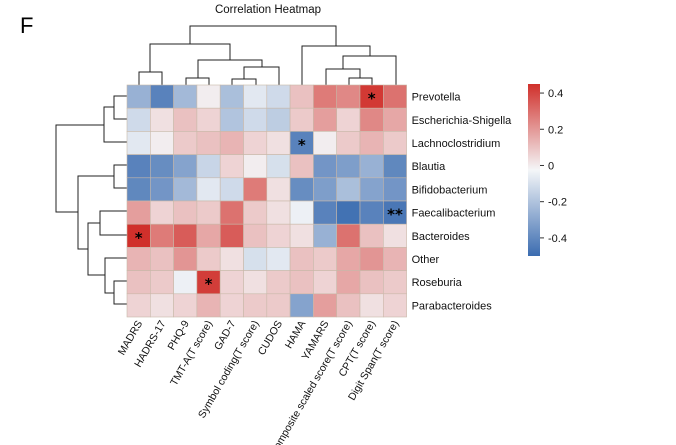  I want to click on row-label: Blautia, so click(429, 167).